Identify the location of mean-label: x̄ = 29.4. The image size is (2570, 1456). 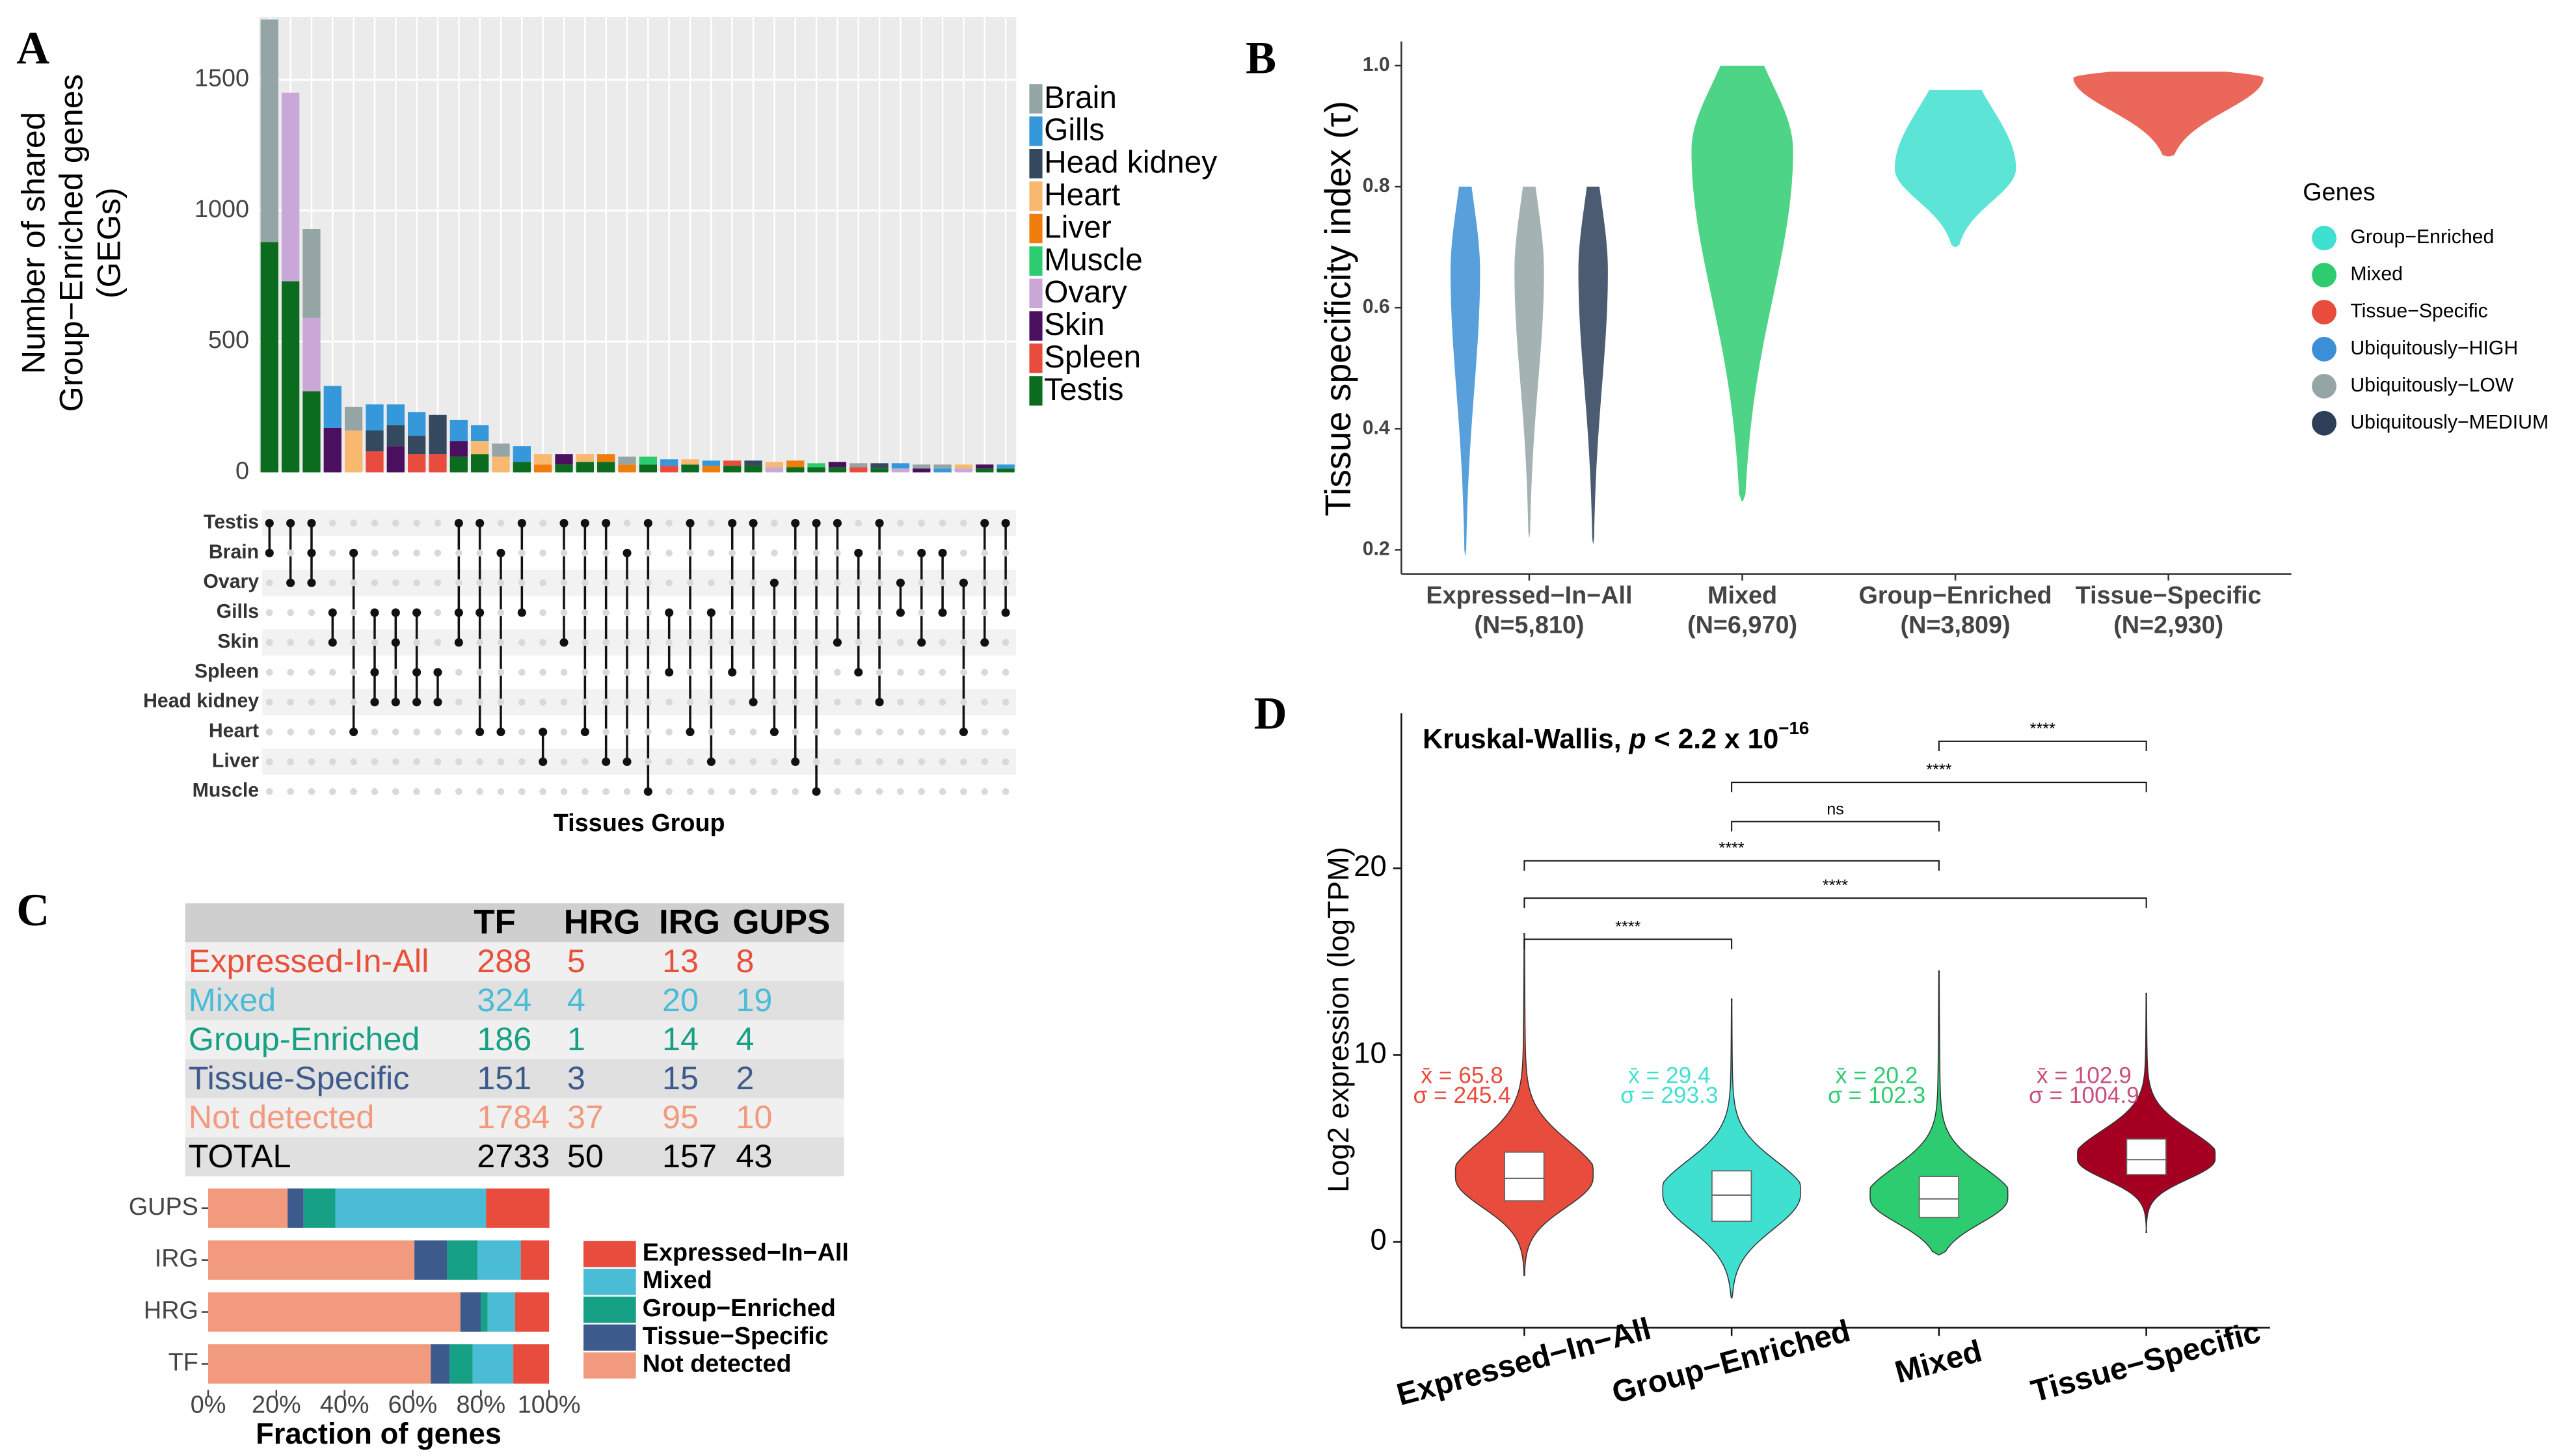
(1669, 1076).